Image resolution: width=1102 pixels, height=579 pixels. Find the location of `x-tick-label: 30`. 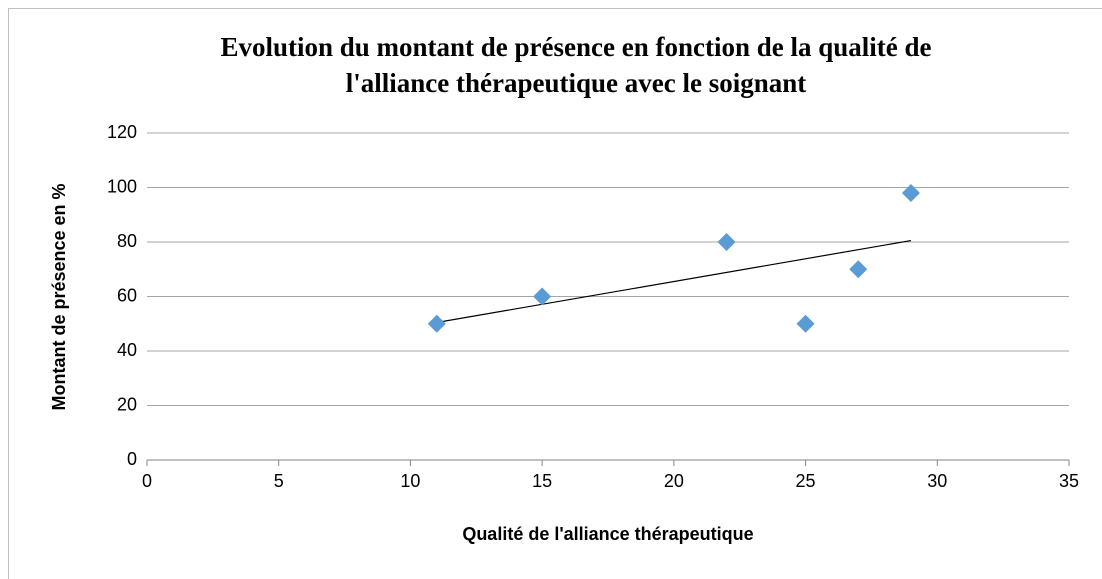

x-tick-label: 30 is located at coordinates (937, 481).